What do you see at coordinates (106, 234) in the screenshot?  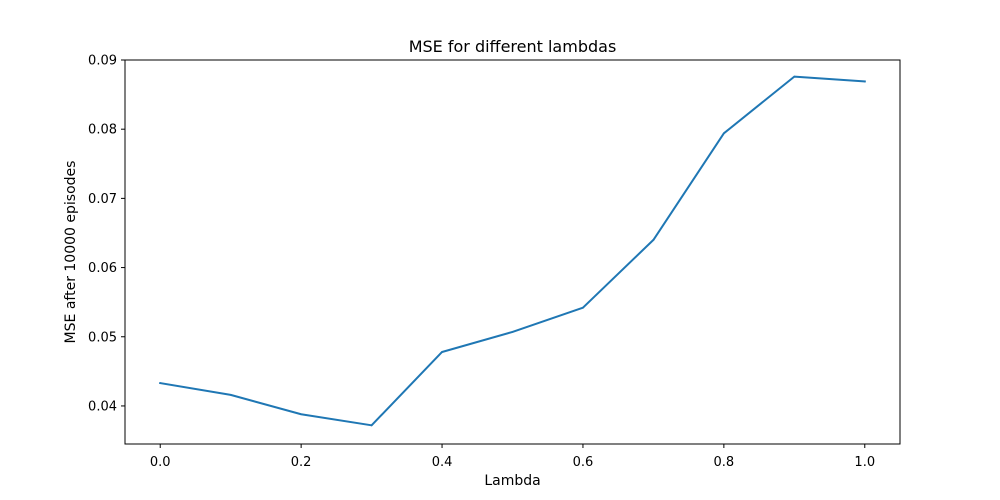 I see `y-axis-ticks: 0.04 0.05 0.06 0.07 0.08 0.09` at bounding box center [106, 234].